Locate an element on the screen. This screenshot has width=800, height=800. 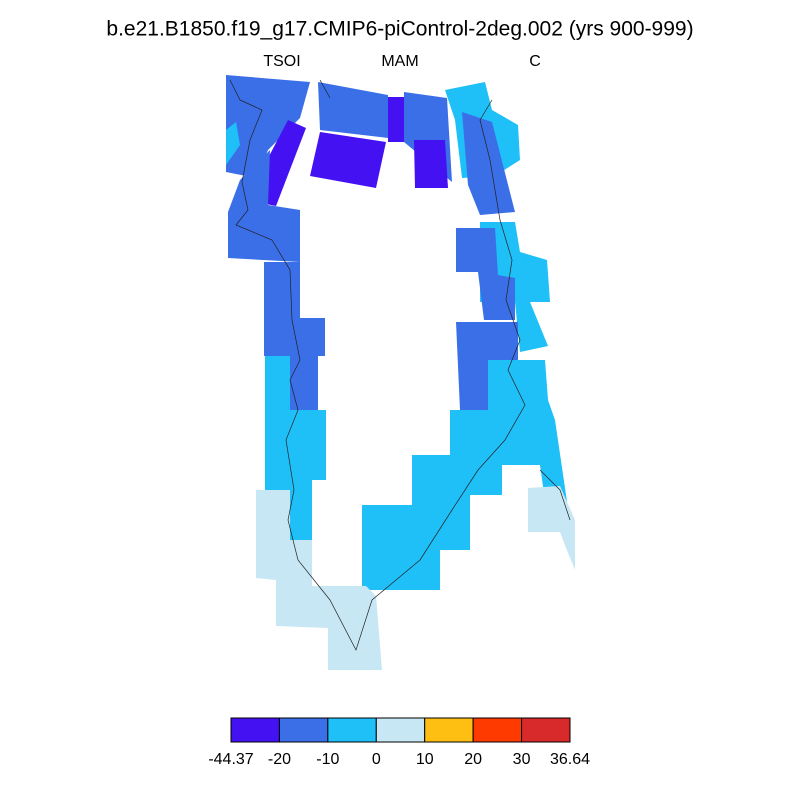
colorbar-label: -44.37 is located at coordinates (230, 759).